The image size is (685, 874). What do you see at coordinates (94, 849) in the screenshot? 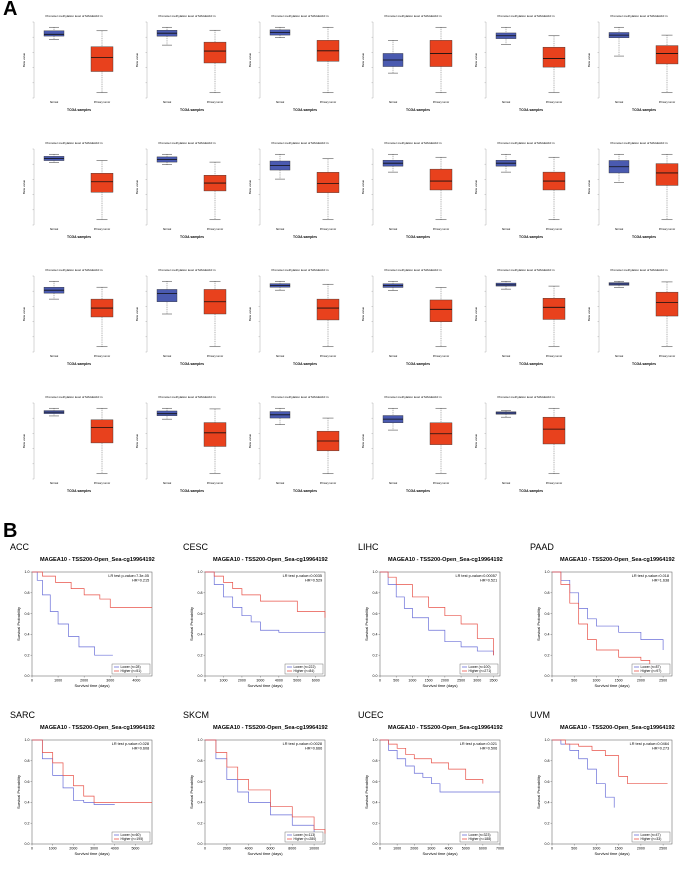
I see `x-tick-label: 3000` at bounding box center [94, 849].